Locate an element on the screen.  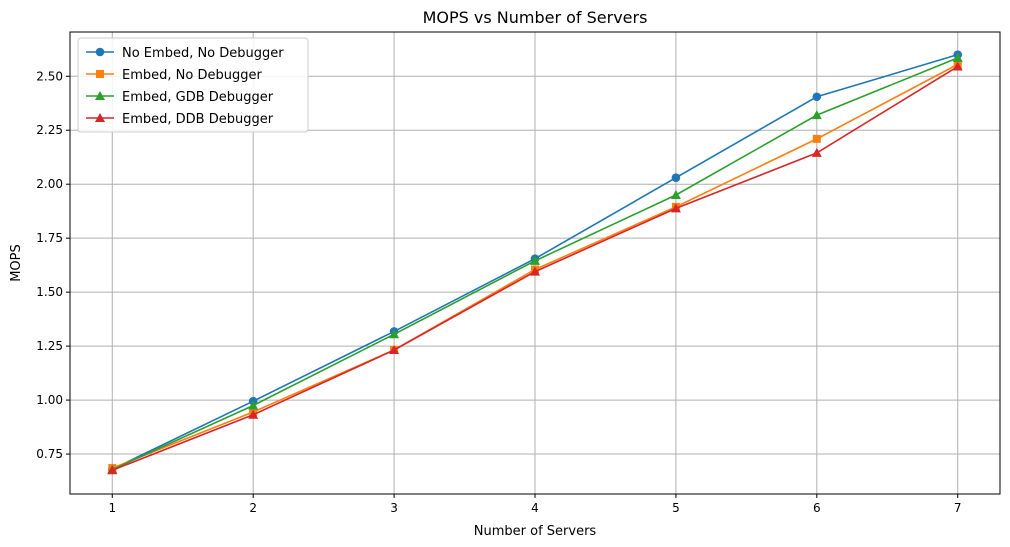
y-tick-label: 1.75 is located at coordinates (49, 238).